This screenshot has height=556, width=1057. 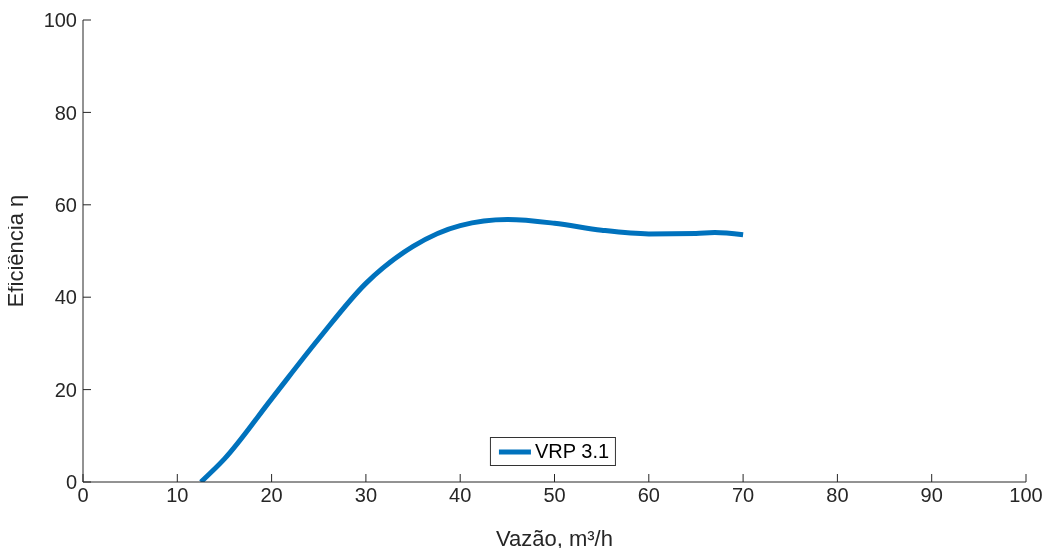 What do you see at coordinates (648, 495) in the screenshot?
I see `x-tick-label: 60` at bounding box center [648, 495].